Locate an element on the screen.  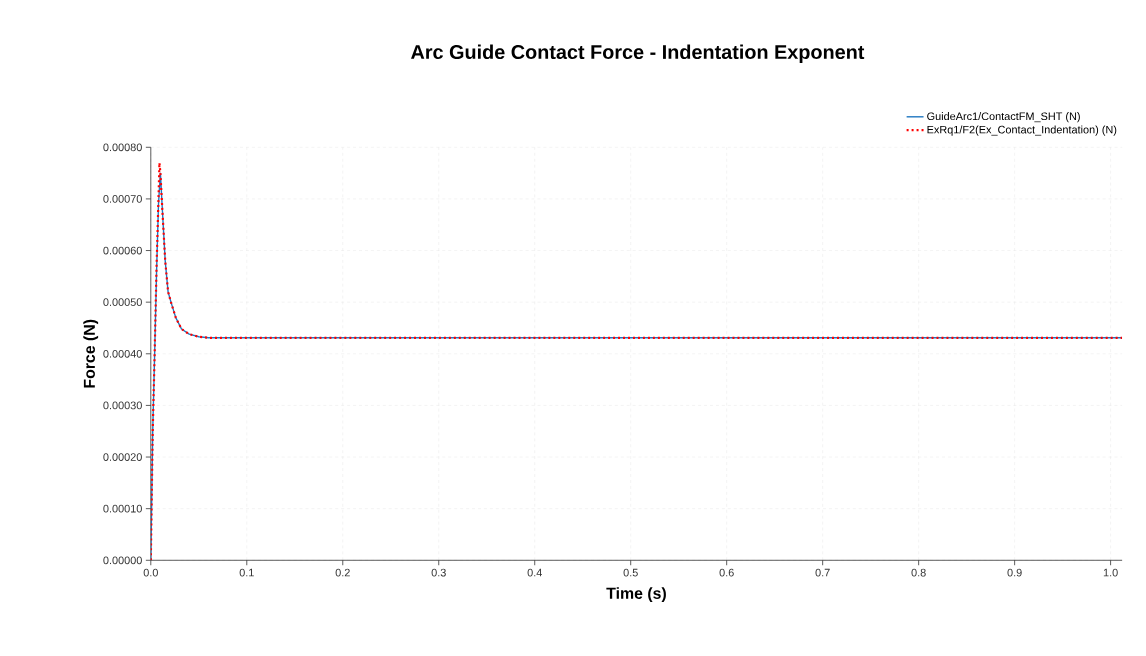
y-tick-label: 0.00040 is located at coordinates (122, 354).